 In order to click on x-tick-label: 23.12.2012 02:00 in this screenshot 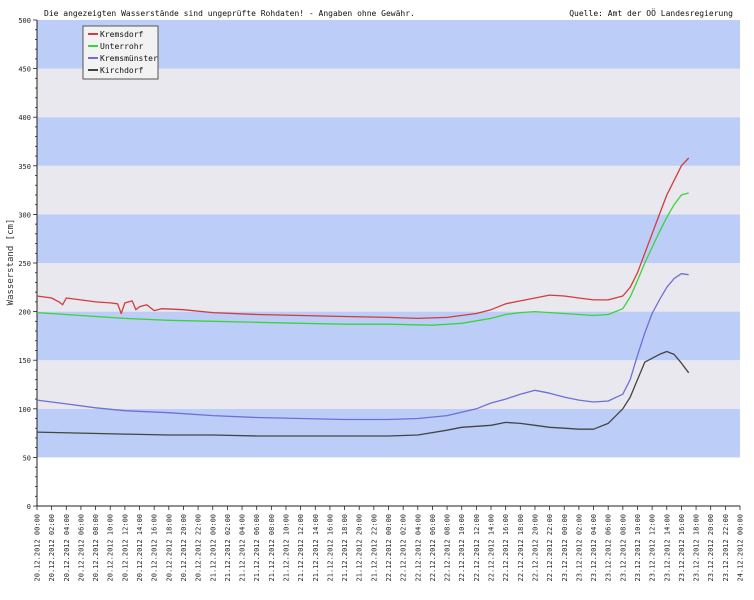, I will do `click(579, 547)`.